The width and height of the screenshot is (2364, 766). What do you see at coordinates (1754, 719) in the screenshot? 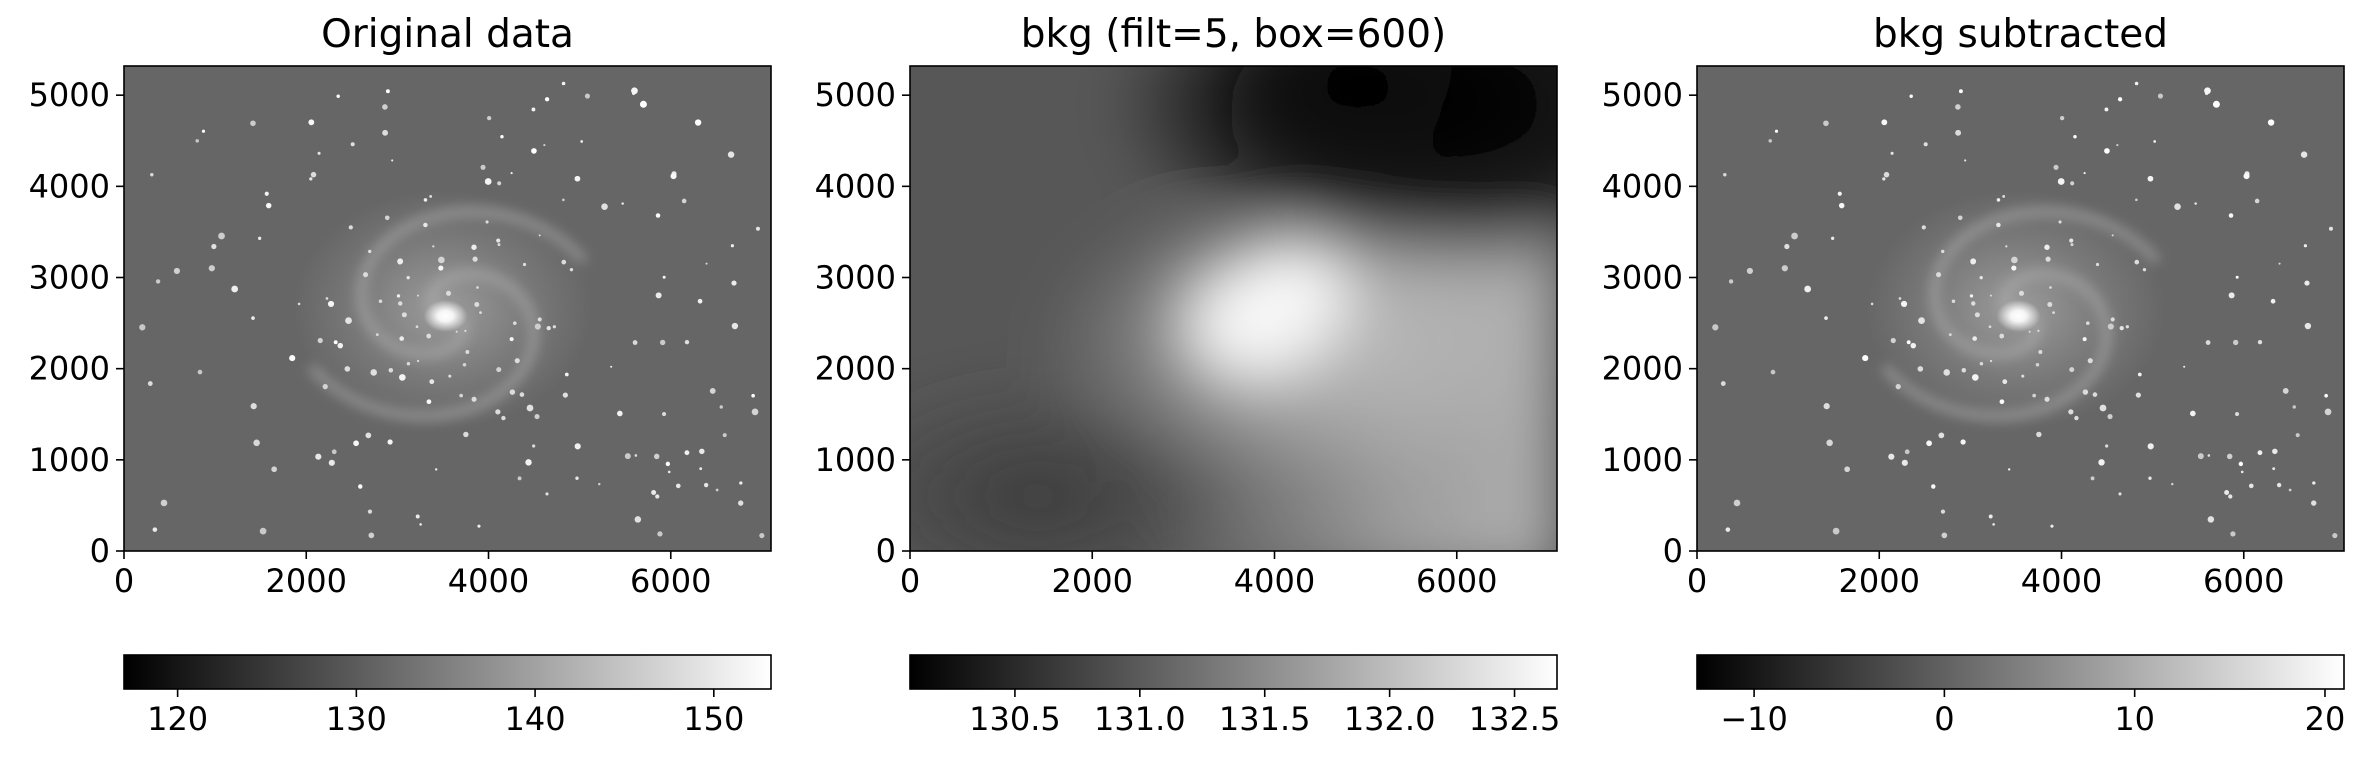
I see `colorbar-tick-label: −10` at bounding box center [1754, 719].